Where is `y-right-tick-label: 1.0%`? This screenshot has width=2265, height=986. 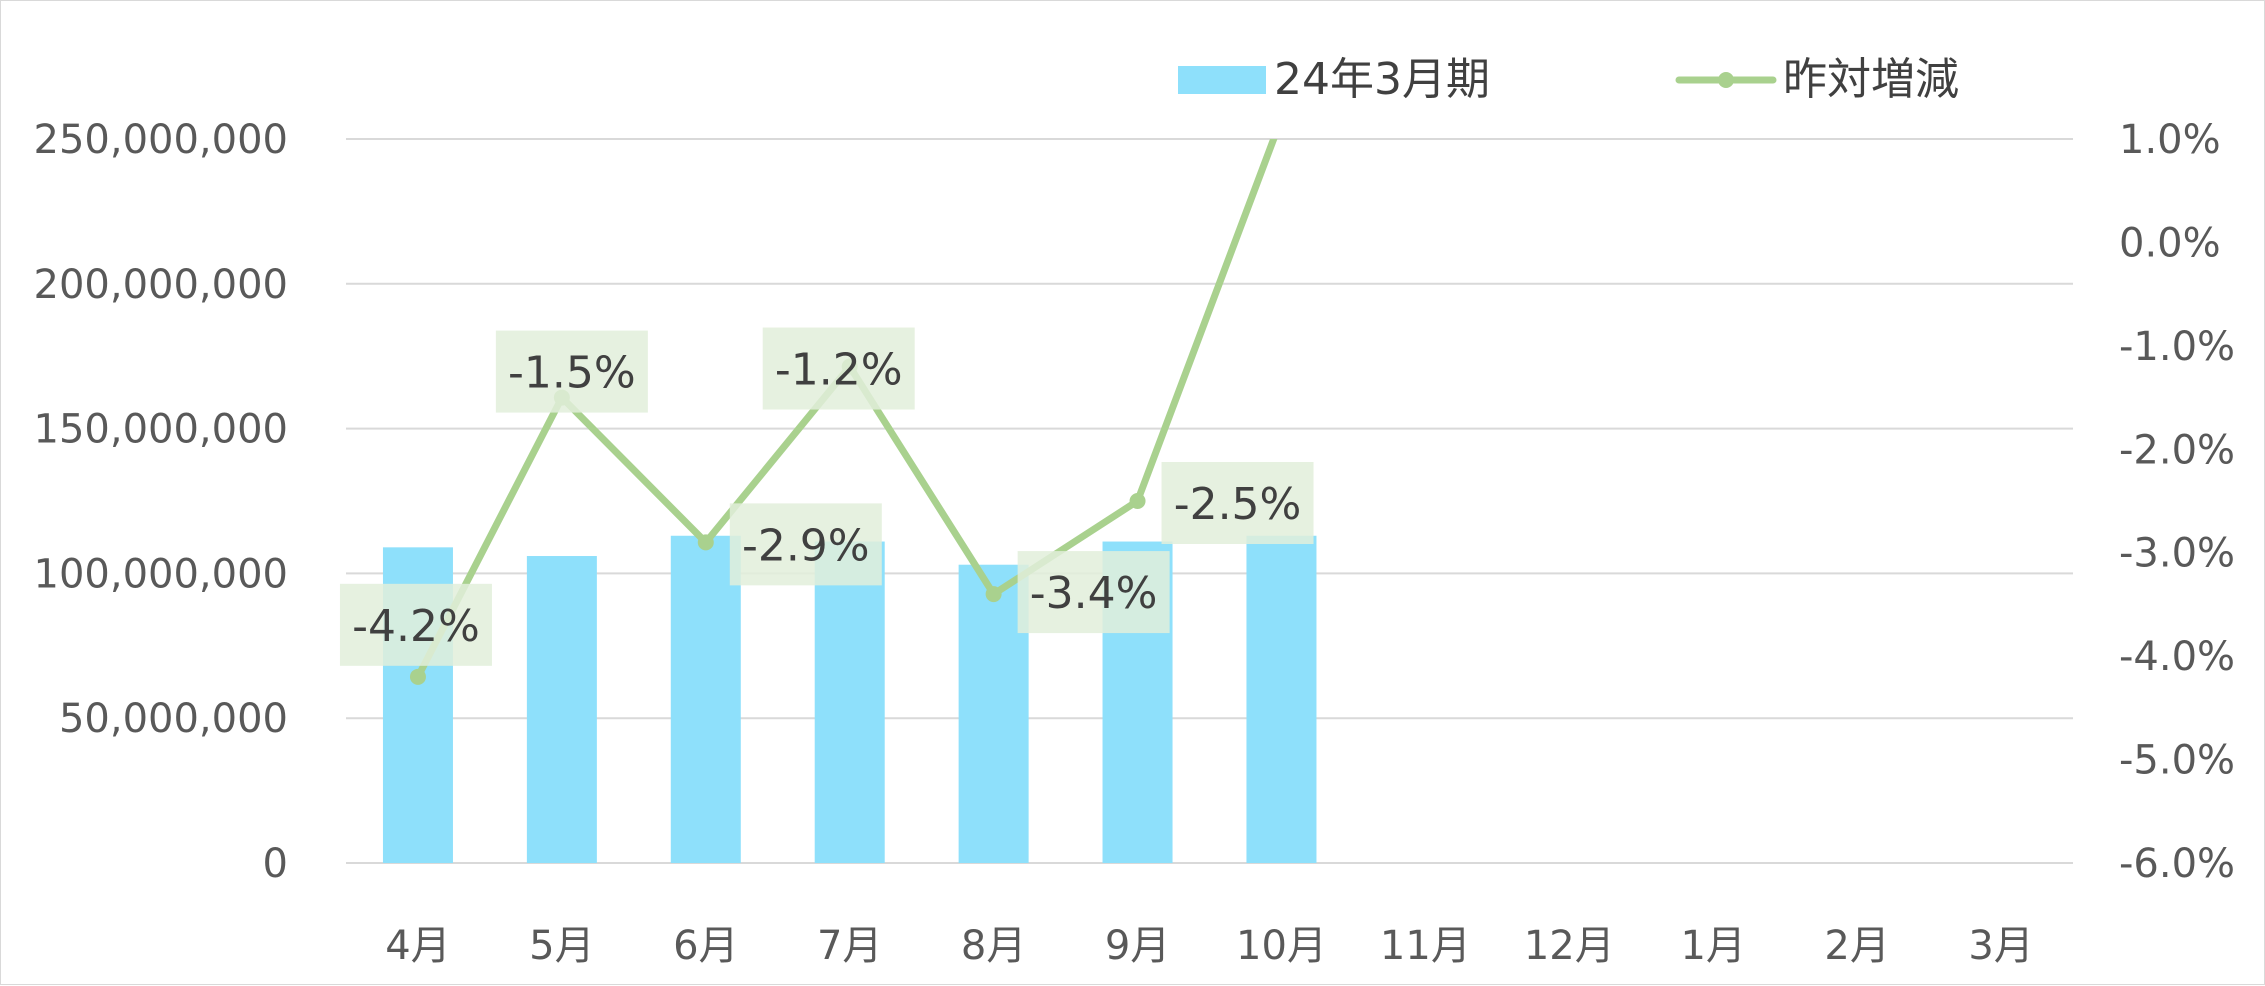
y-right-tick-label: 1.0% is located at coordinates (2170, 140).